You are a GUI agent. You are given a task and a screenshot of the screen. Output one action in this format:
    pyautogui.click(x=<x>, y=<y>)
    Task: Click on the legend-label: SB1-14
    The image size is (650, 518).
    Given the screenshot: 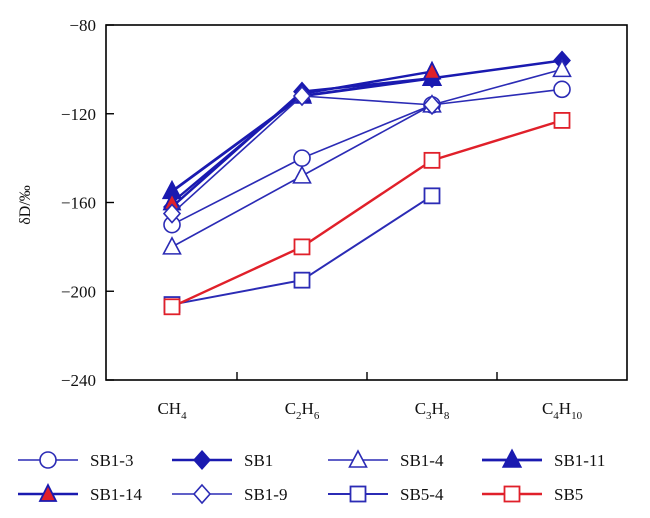 What is the action you would take?
    pyautogui.click(x=116, y=494)
    